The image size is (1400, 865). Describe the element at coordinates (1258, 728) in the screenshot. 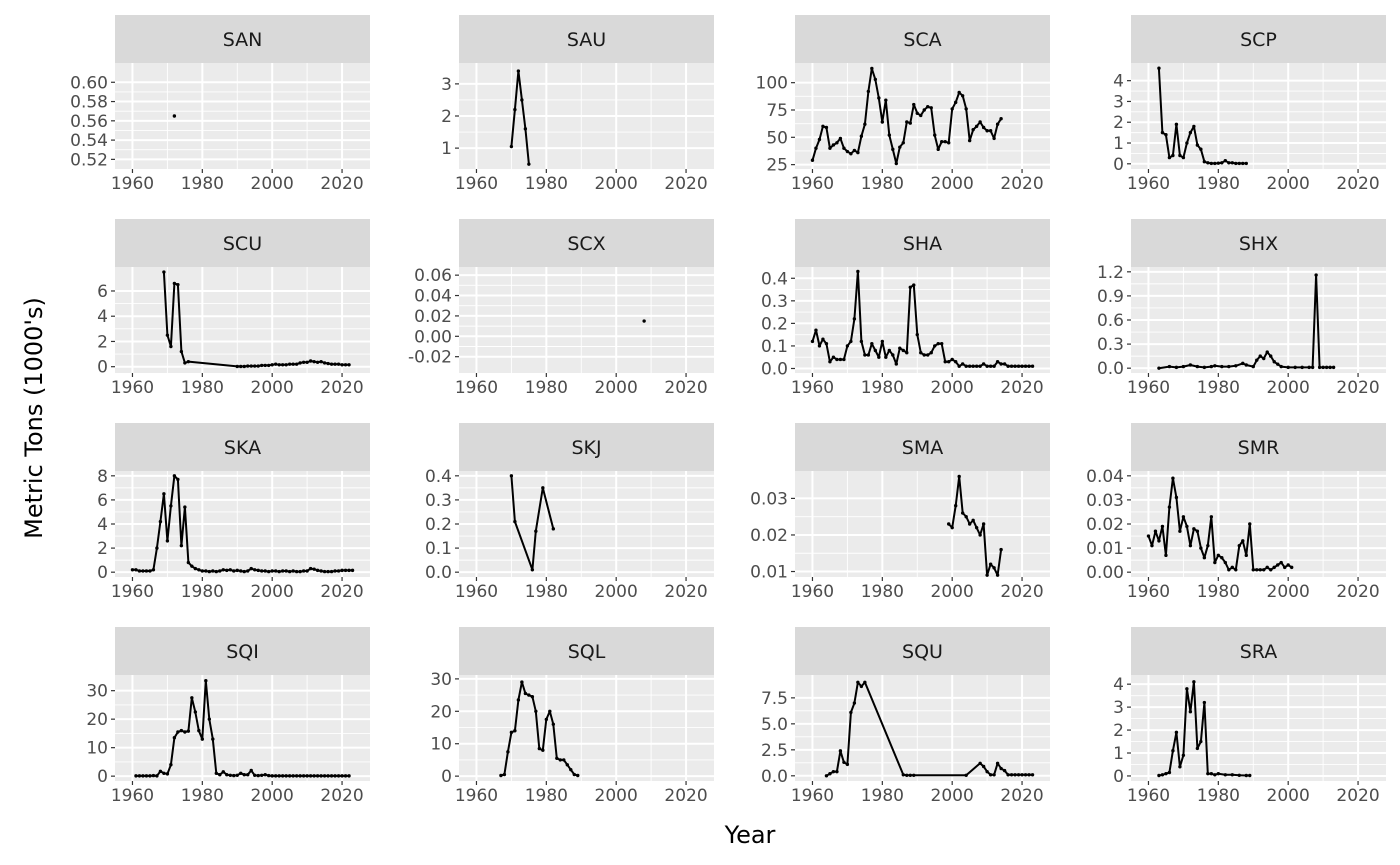

I see `panel-sra-background` at that location.